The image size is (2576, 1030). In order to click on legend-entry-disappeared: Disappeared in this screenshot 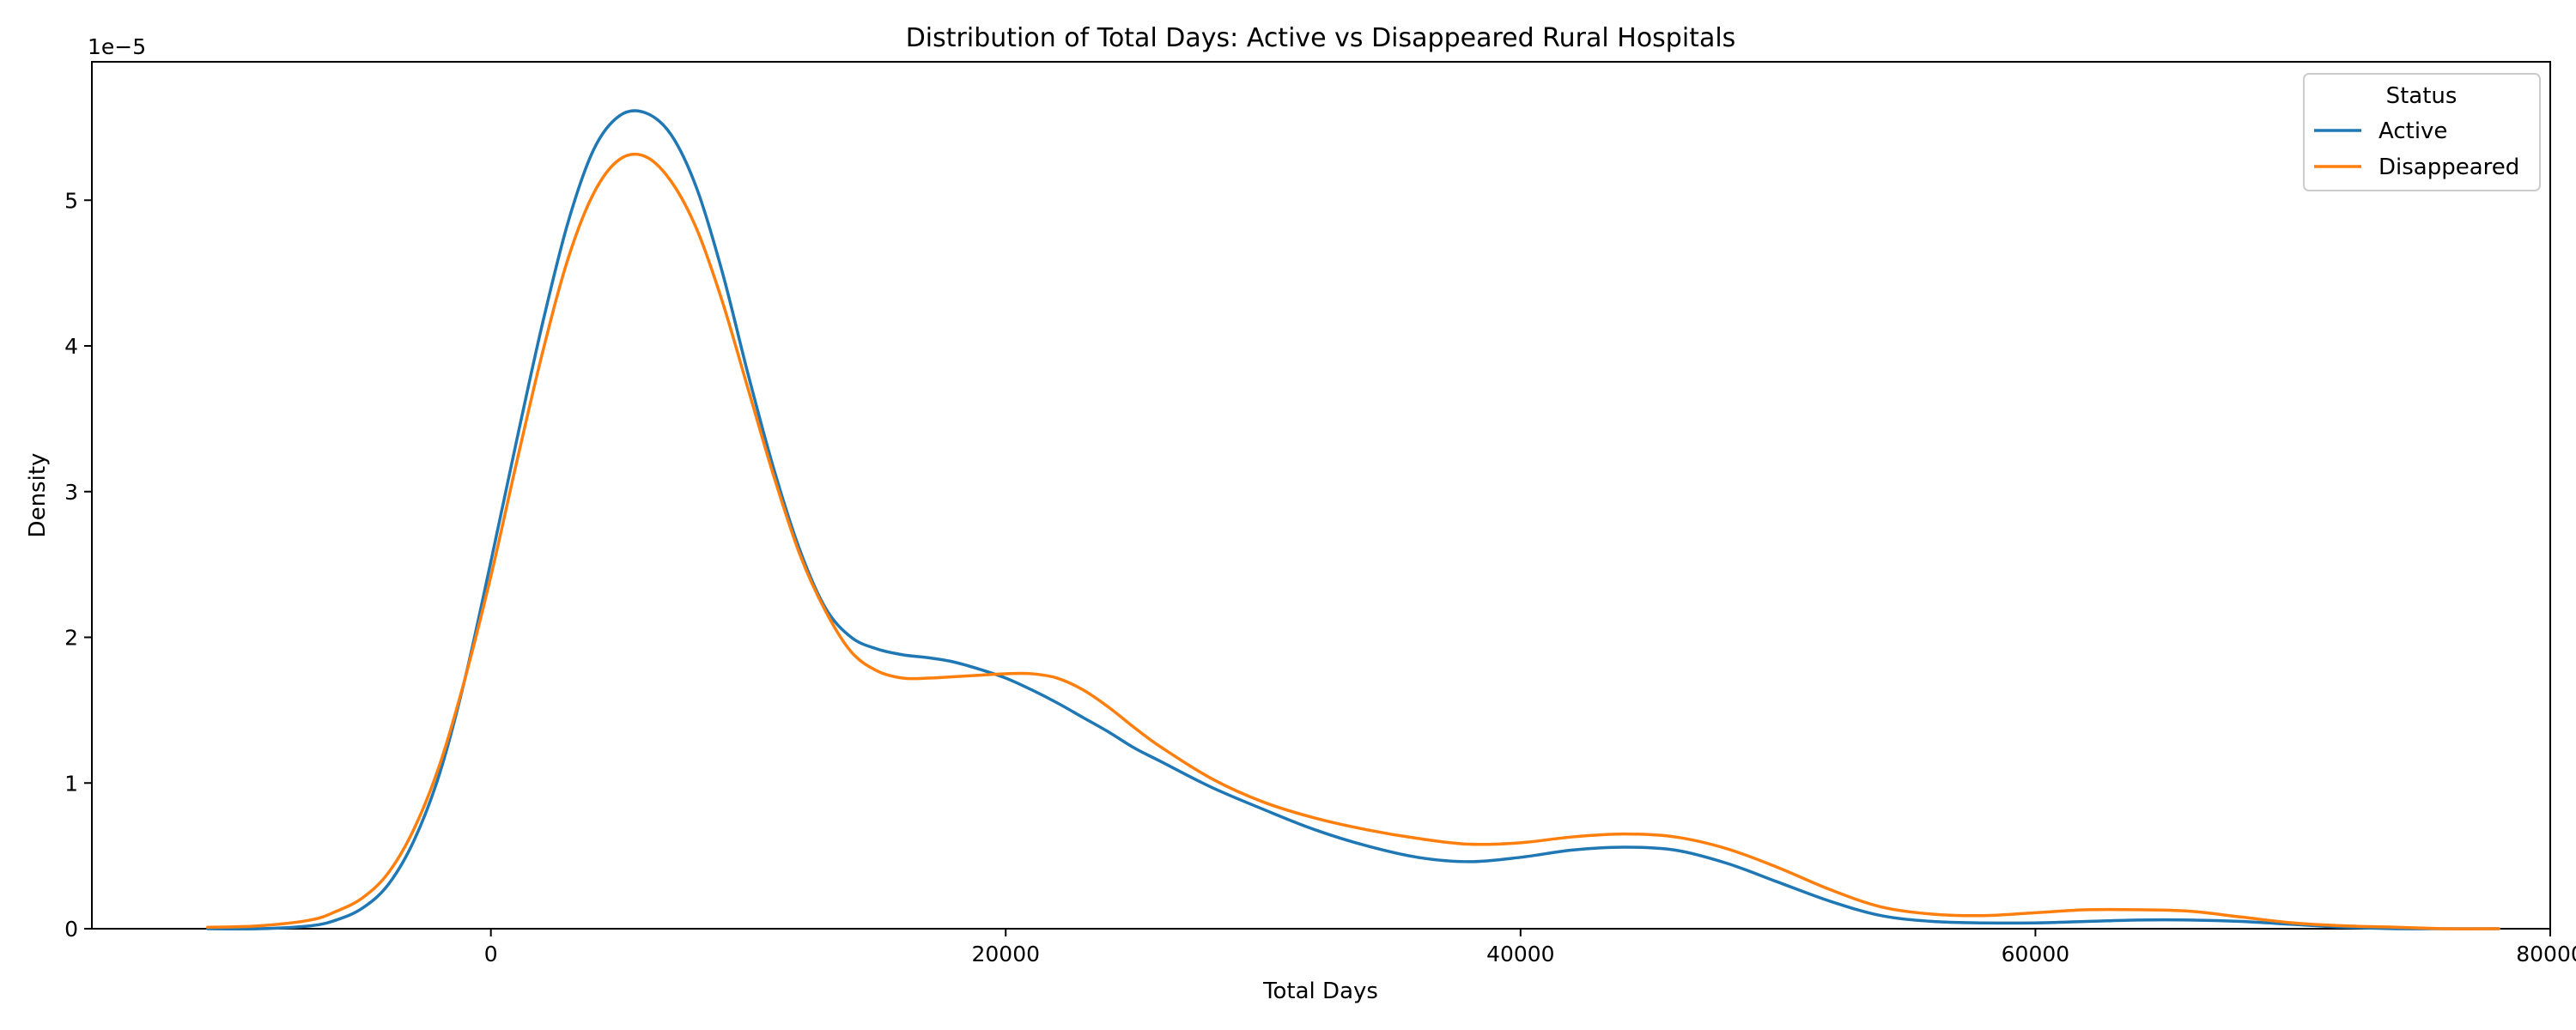, I will do `click(2416, 167)`.